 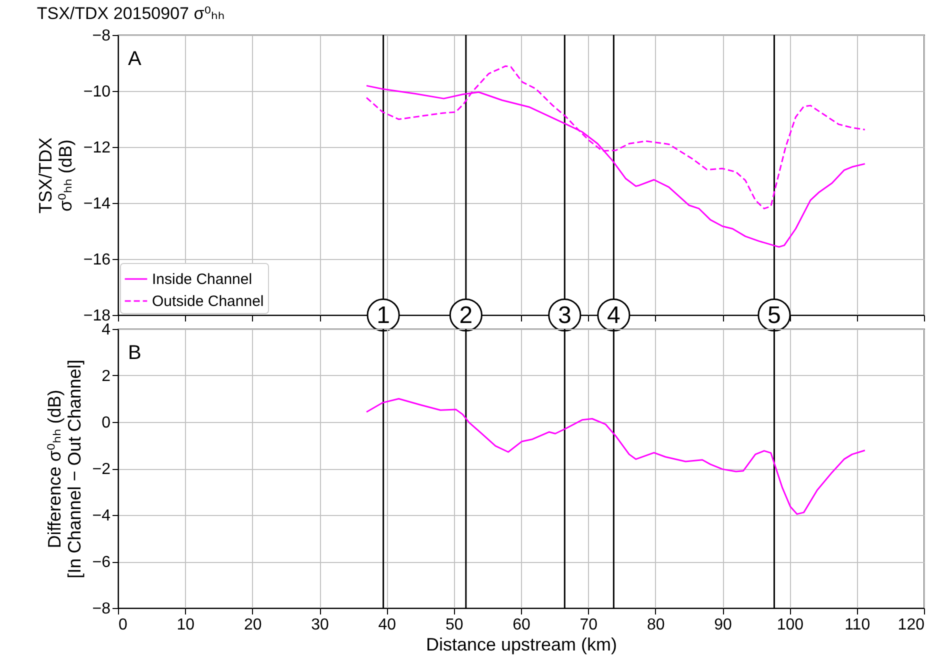 I want to click on x-tick-label: 120, so click(x=911, y=625).